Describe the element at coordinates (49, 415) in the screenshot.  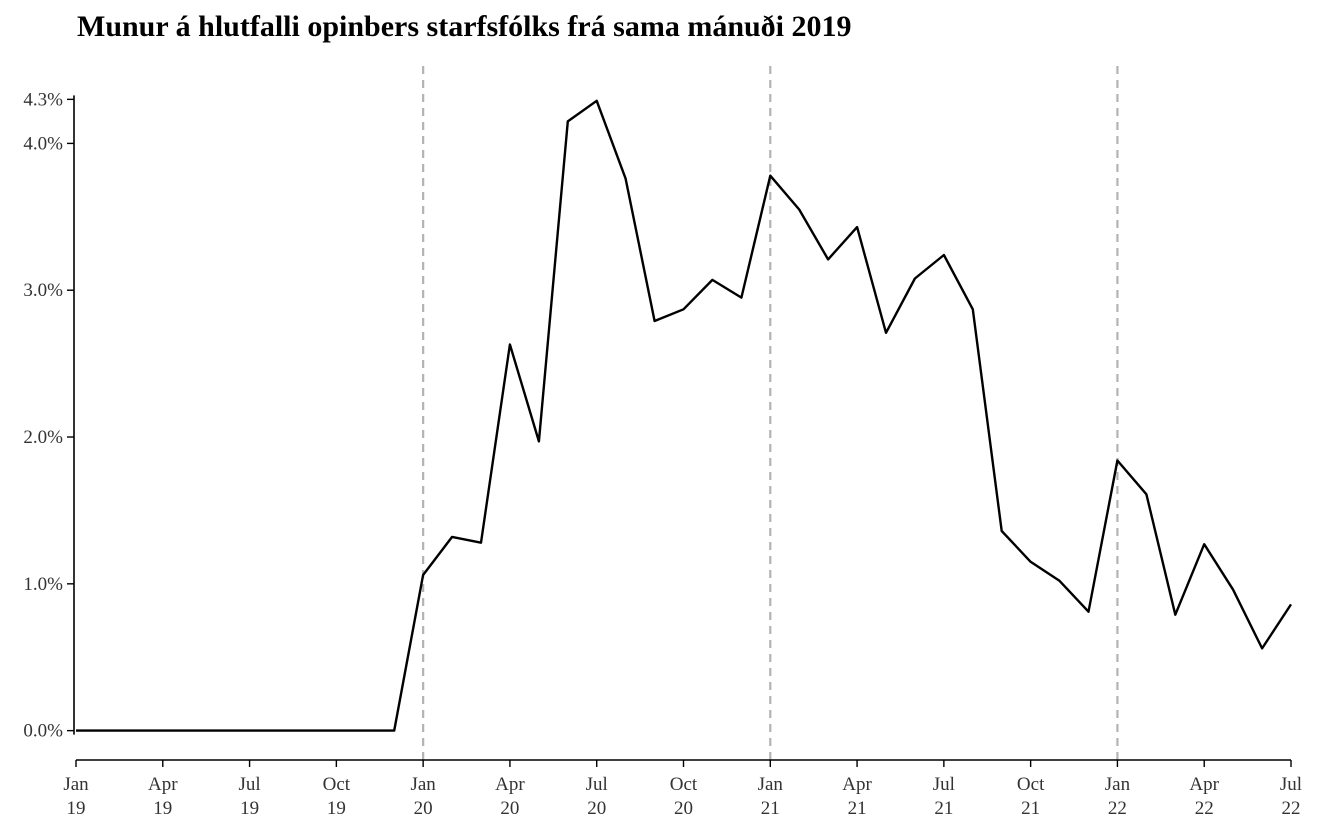
I see `y-axis: 0.0% 1.0% 2.0% 3.0% 4.0% 4.3%` at that location.